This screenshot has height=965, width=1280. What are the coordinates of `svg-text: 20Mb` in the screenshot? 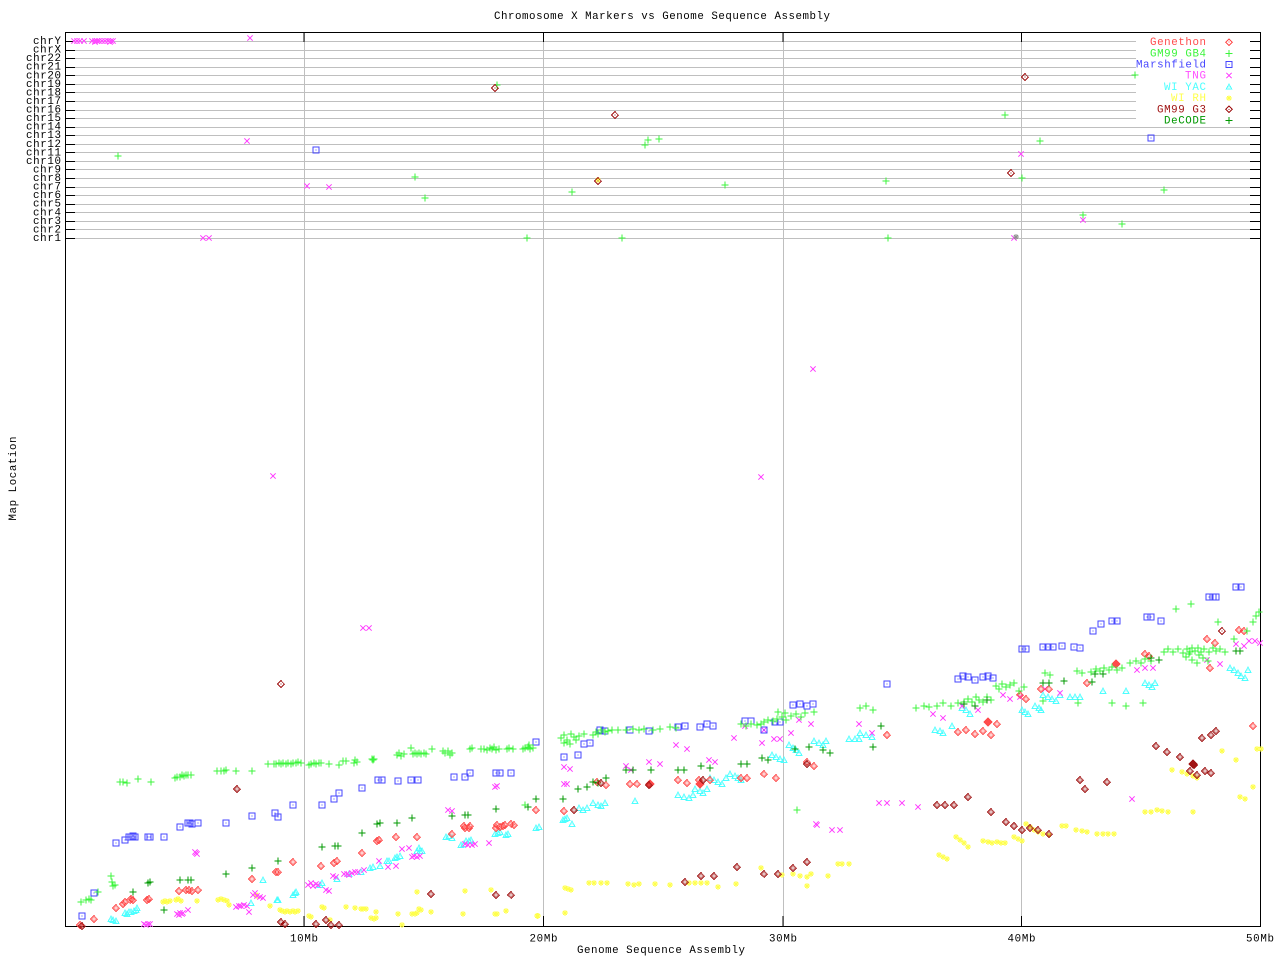 It's located at (544, 940).